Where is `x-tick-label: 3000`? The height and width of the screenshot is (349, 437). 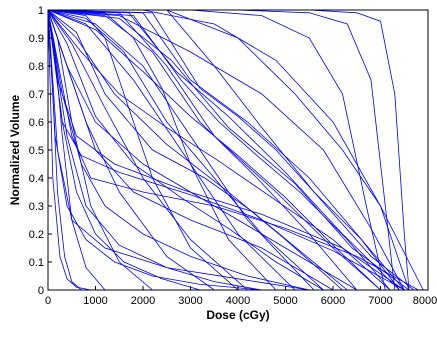 x-tick-label: 3000 is located at coordinates (190, 301).